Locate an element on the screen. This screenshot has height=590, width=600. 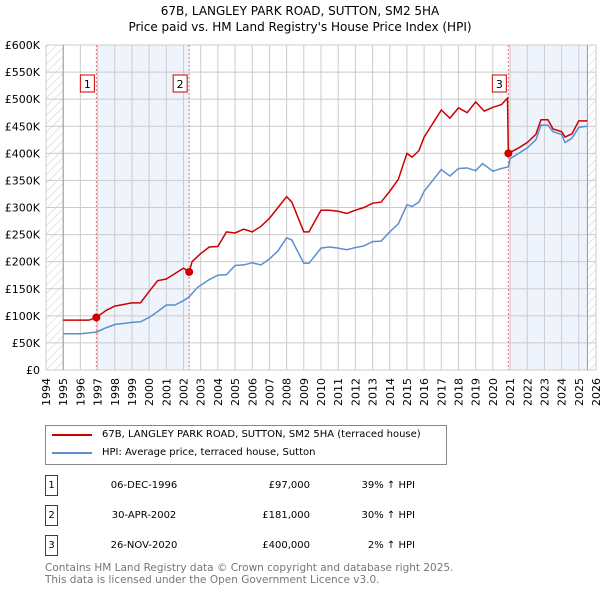
x-tick-label: 2003 is located at coordinates (201, 392).